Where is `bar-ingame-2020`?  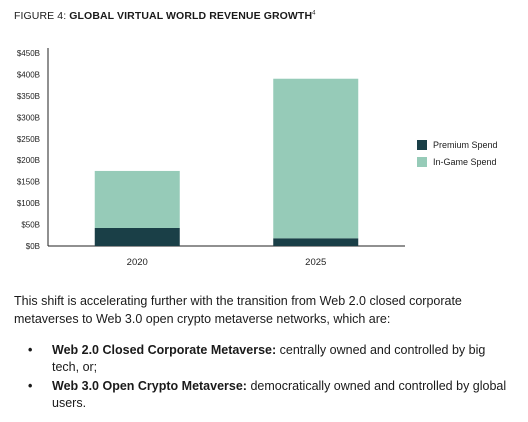 bar-ingame-2020 is located at coordinates (137, 199).